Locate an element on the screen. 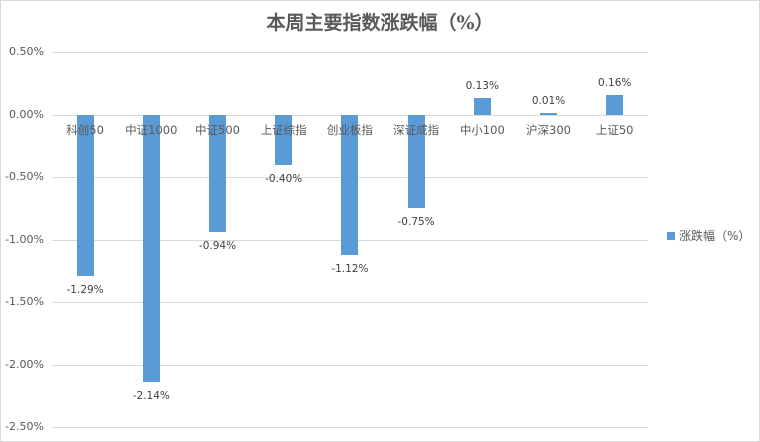 This screenshot has height=442, width=760. chart-title: 本周主要指数涨跌幅（%） is located at coordinates (380, 23).